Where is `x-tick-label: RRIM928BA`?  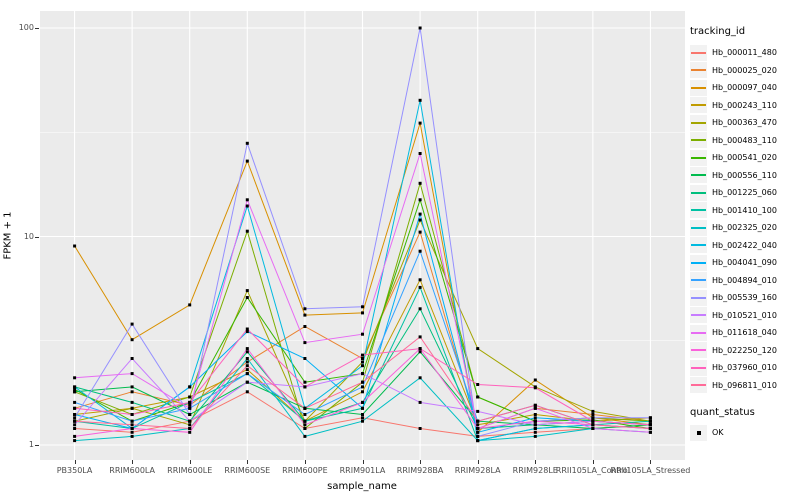
x-tick-label: RRIM928BA is located at coordinates (420, 470).